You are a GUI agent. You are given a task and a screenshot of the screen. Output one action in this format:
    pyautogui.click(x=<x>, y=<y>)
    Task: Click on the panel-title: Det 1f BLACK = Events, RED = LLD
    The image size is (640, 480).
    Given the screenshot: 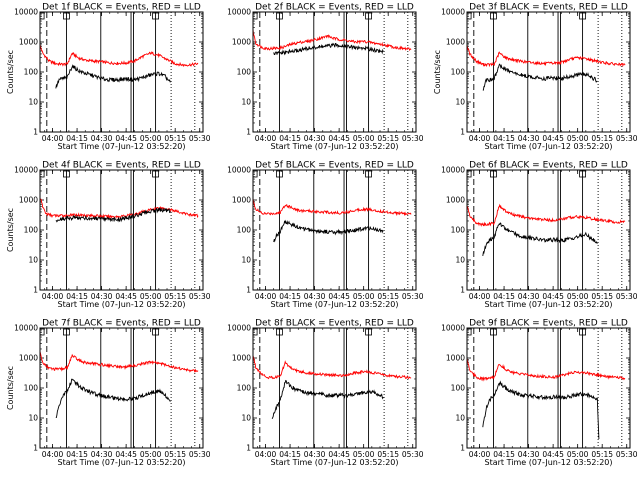 What is the action you would take?
    pyautogui.click(x=121, y=8)
    